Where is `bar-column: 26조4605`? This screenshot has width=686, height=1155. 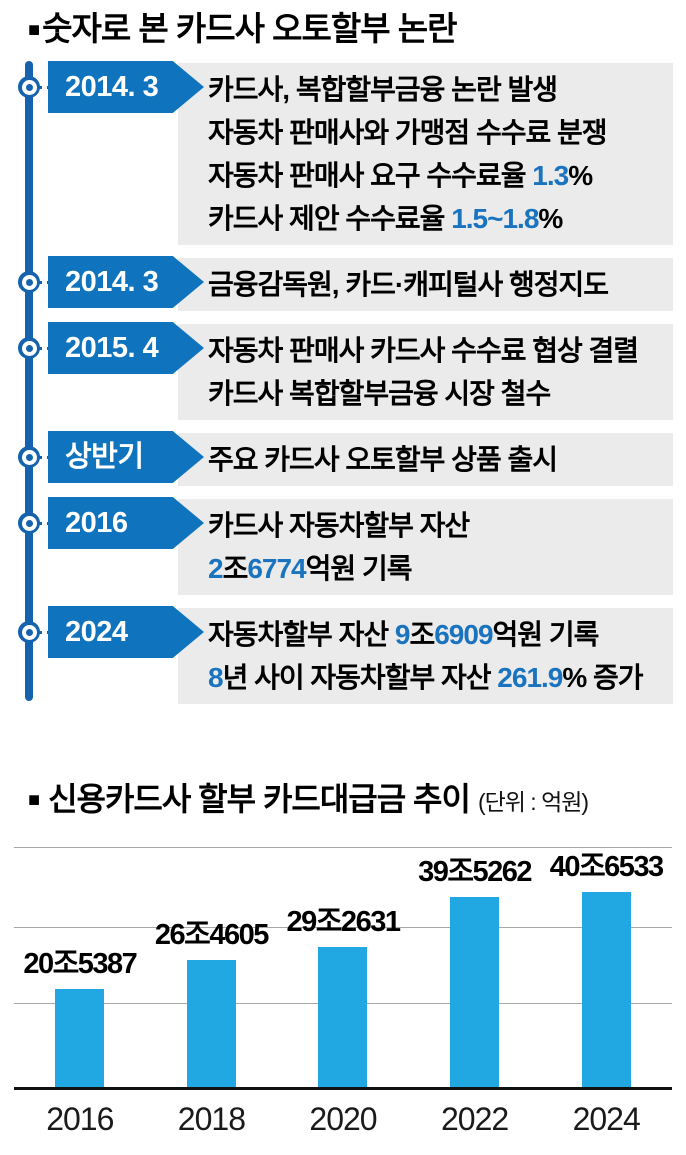 bar-column: 26조4605 is located at coordinates (212, 999).